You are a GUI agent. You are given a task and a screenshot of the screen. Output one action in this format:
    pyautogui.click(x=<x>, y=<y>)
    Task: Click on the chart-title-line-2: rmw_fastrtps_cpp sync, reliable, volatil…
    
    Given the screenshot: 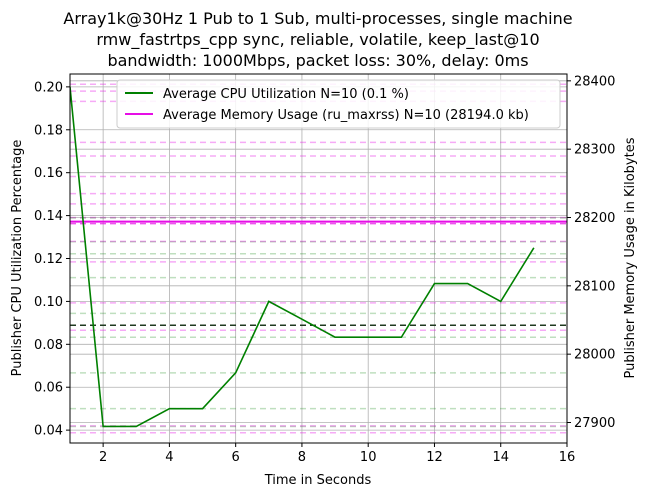 What is the action you would take?
    pyautogui.click(x=317, y=40)
    